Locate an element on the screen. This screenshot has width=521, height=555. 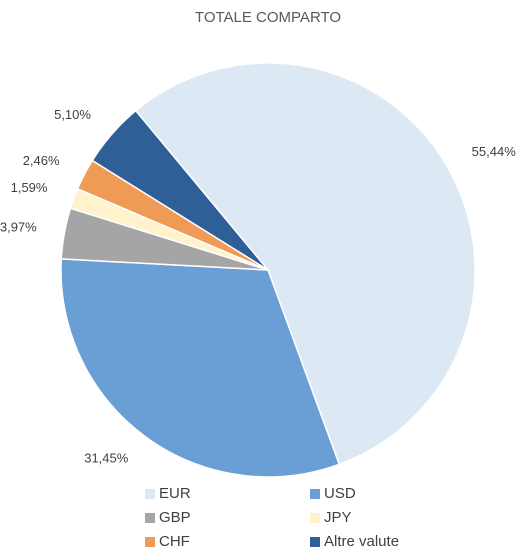
legend-label: Altre valute is located at coordinates (361, 541).